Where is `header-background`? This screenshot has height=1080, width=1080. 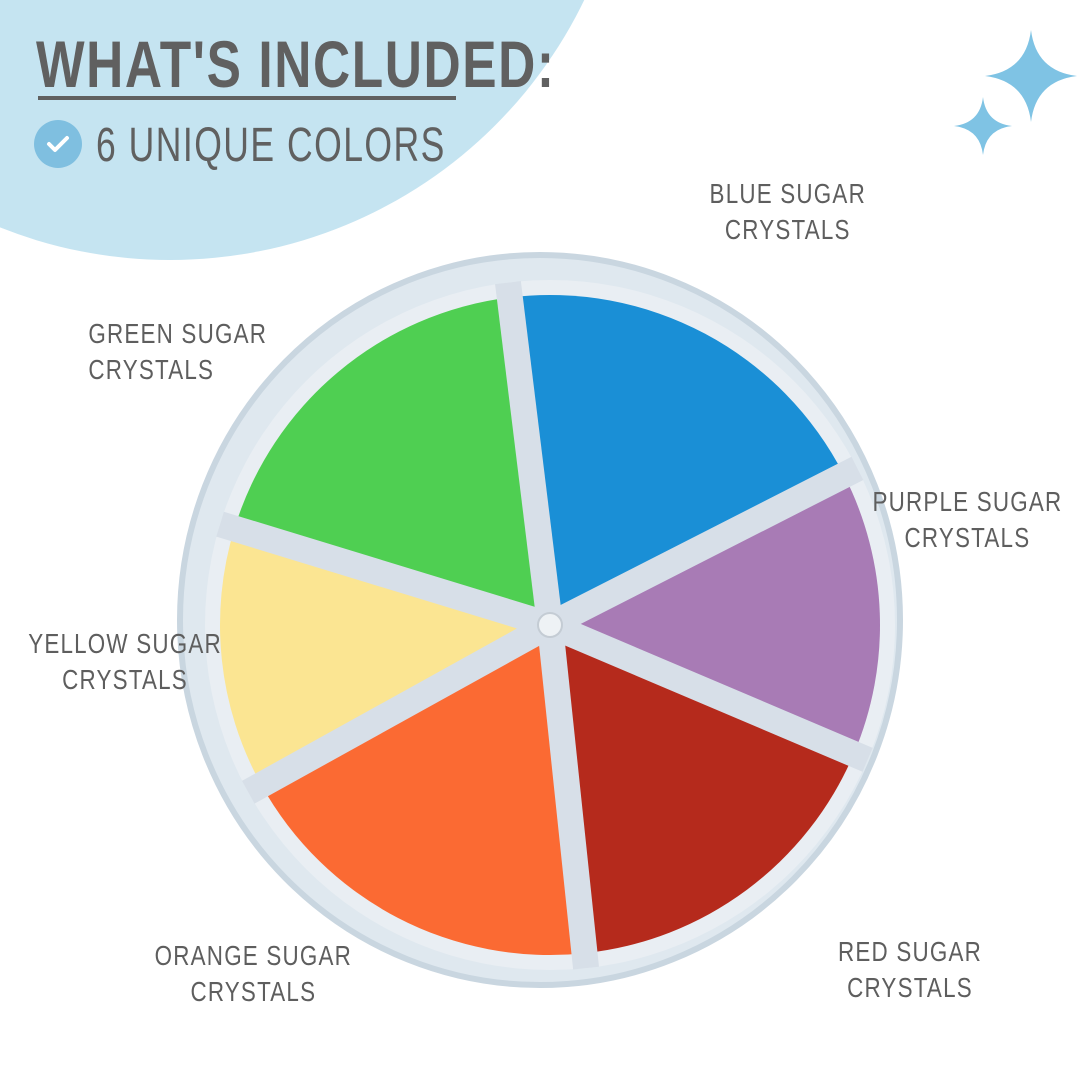 header-background is located at coordinates (320, 135).